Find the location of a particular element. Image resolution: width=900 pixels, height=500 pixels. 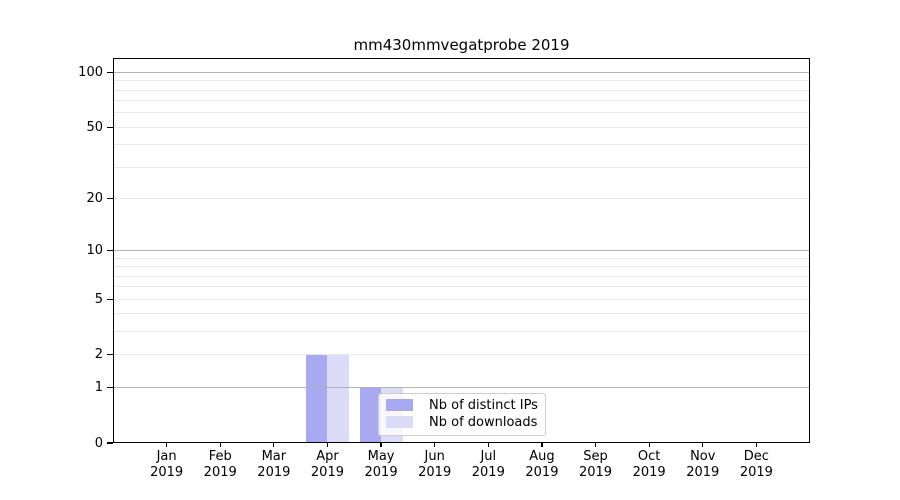

x-tick-label-month: Oct is located at coordinates (649, 456).